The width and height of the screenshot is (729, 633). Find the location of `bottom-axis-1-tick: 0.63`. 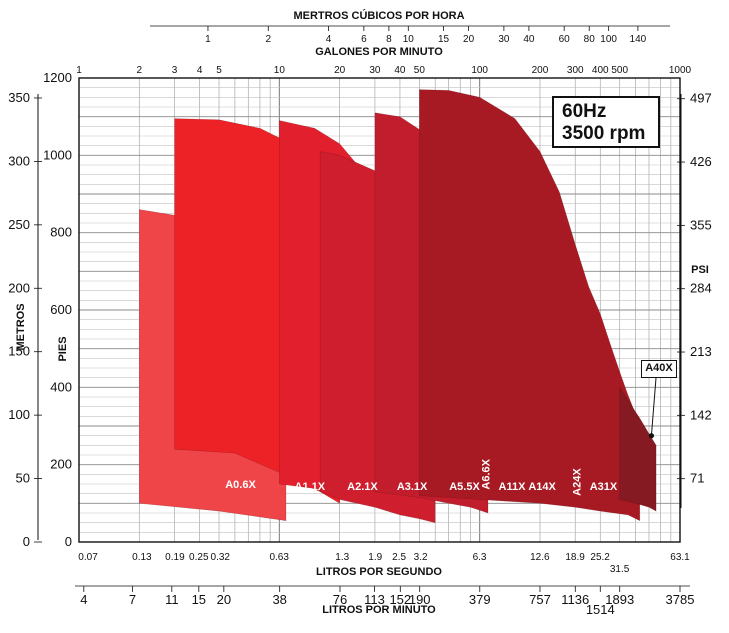

bottom-axis-1-tick: 0.63 is located at coordinates (279, 557).